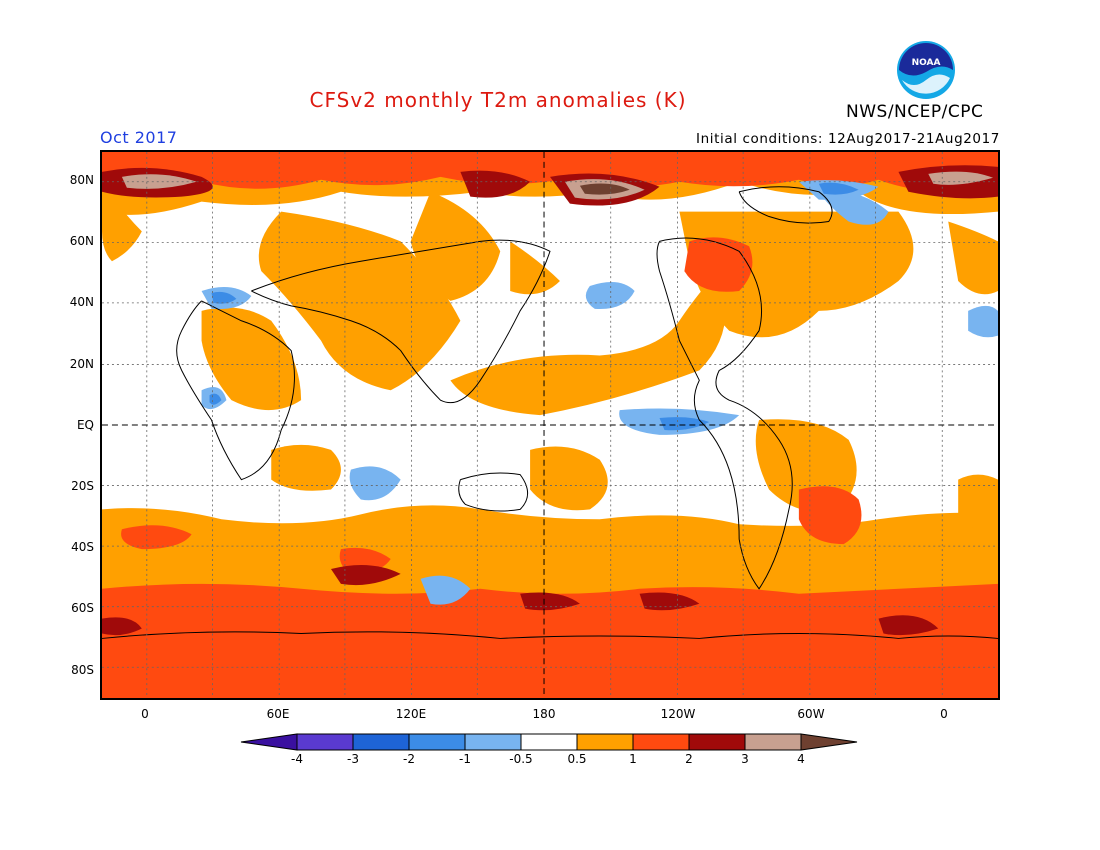 Image resolution: width=1100 pixels, height=850 pixels. Describe the element at coordinates (81, 180) in the screenshot. I see `lat-label: 80N` at that location.